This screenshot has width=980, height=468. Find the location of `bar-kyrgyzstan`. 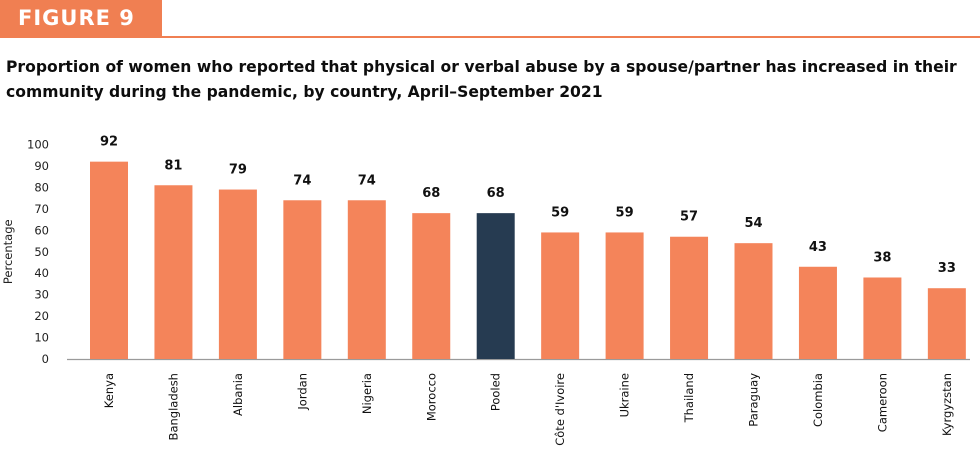

bar-kyrgyzstan is located at coordinates (946, 323).